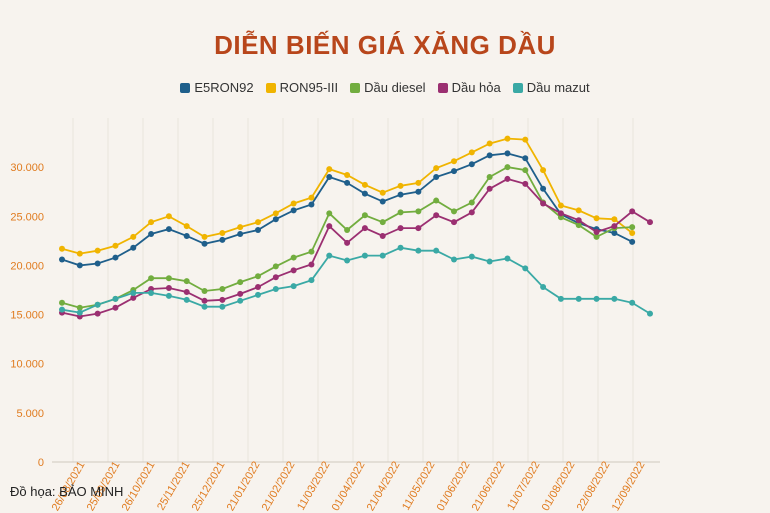 This screenshot has width=770, height=513. What do you see at coordinates (279, 486) in the screenshot?
I see `x-tick-label: 21/02/2022` at bounding box center [279, 486].